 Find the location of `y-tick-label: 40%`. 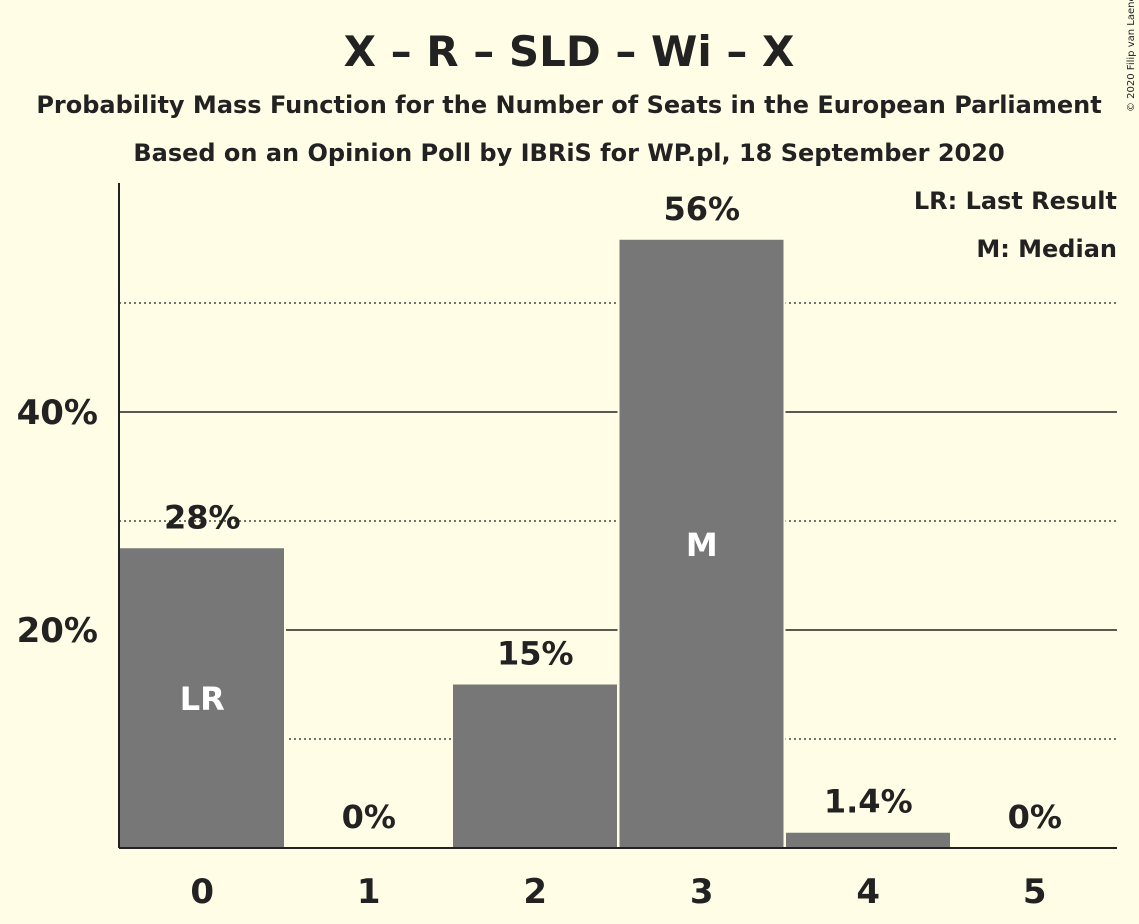

y-tick-label: 40% is located at coordinates (57, 413).